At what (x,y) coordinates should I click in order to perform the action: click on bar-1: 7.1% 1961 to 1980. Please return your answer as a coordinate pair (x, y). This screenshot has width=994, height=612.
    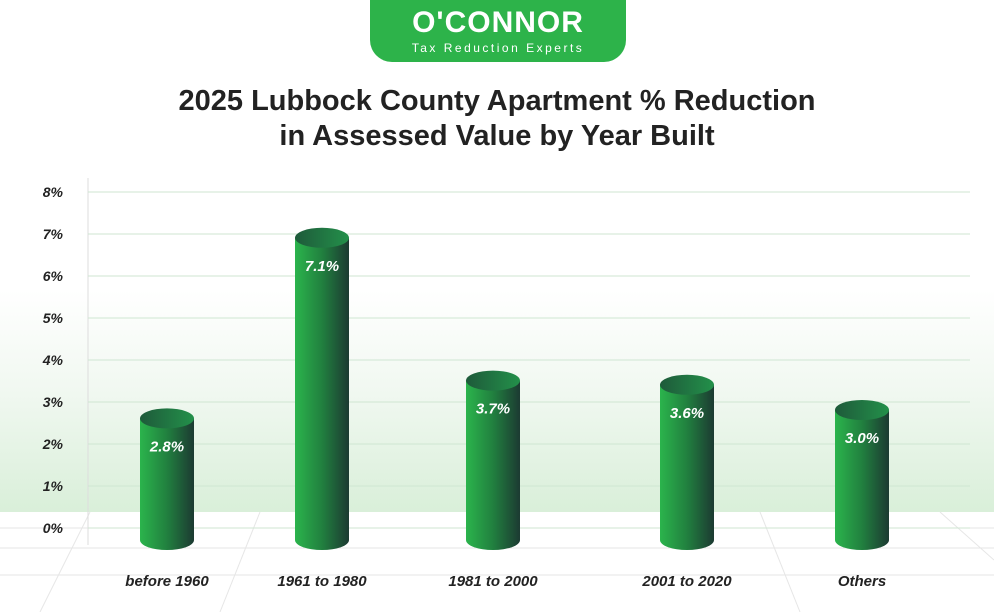
    Looking at the image, I should click on (322, 408).